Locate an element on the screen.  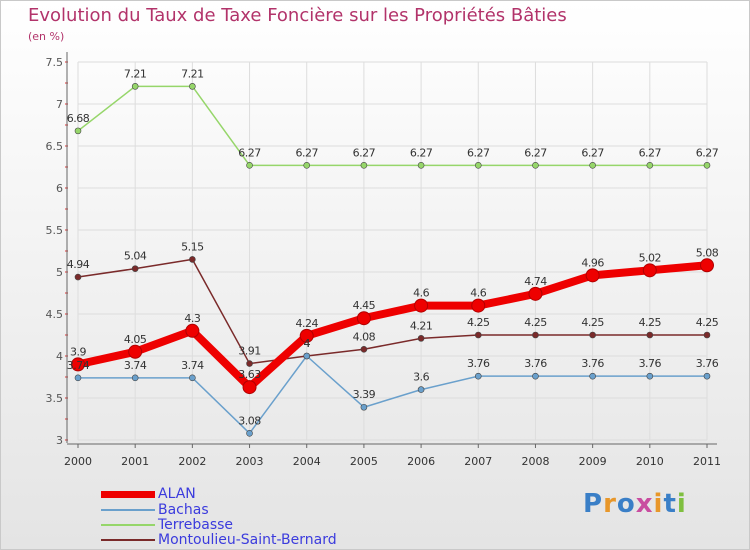
x-tick-label: 2003 is located at coordinates (250, 461).